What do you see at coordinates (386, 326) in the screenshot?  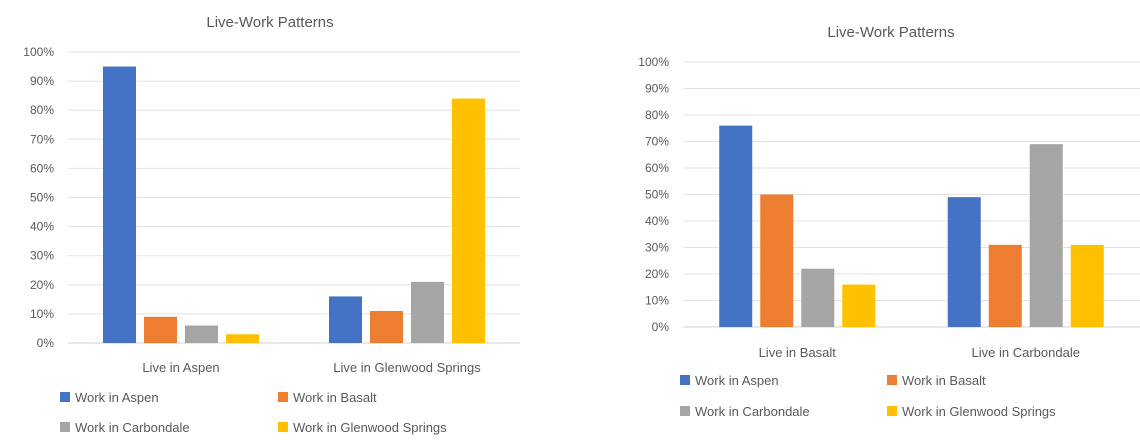 I see `bar-work-in-basalt-live-in-glenwood-springs` at bounding box center [386, 326].